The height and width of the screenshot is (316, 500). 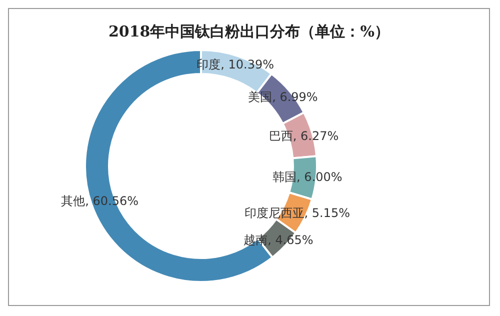 I want to click on slice-label: 巴西, 6.27%, so click(x=303, y=136).